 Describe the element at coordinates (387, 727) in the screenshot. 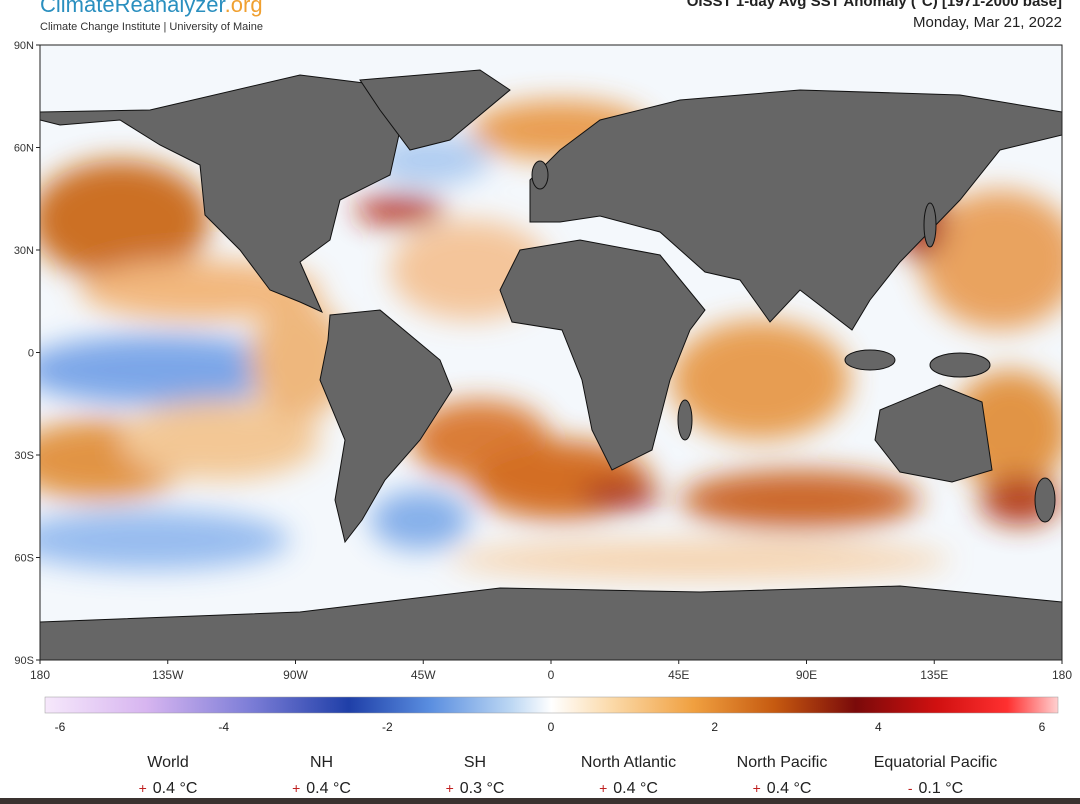

I see `colorbar-tick-label: -2` at that location.